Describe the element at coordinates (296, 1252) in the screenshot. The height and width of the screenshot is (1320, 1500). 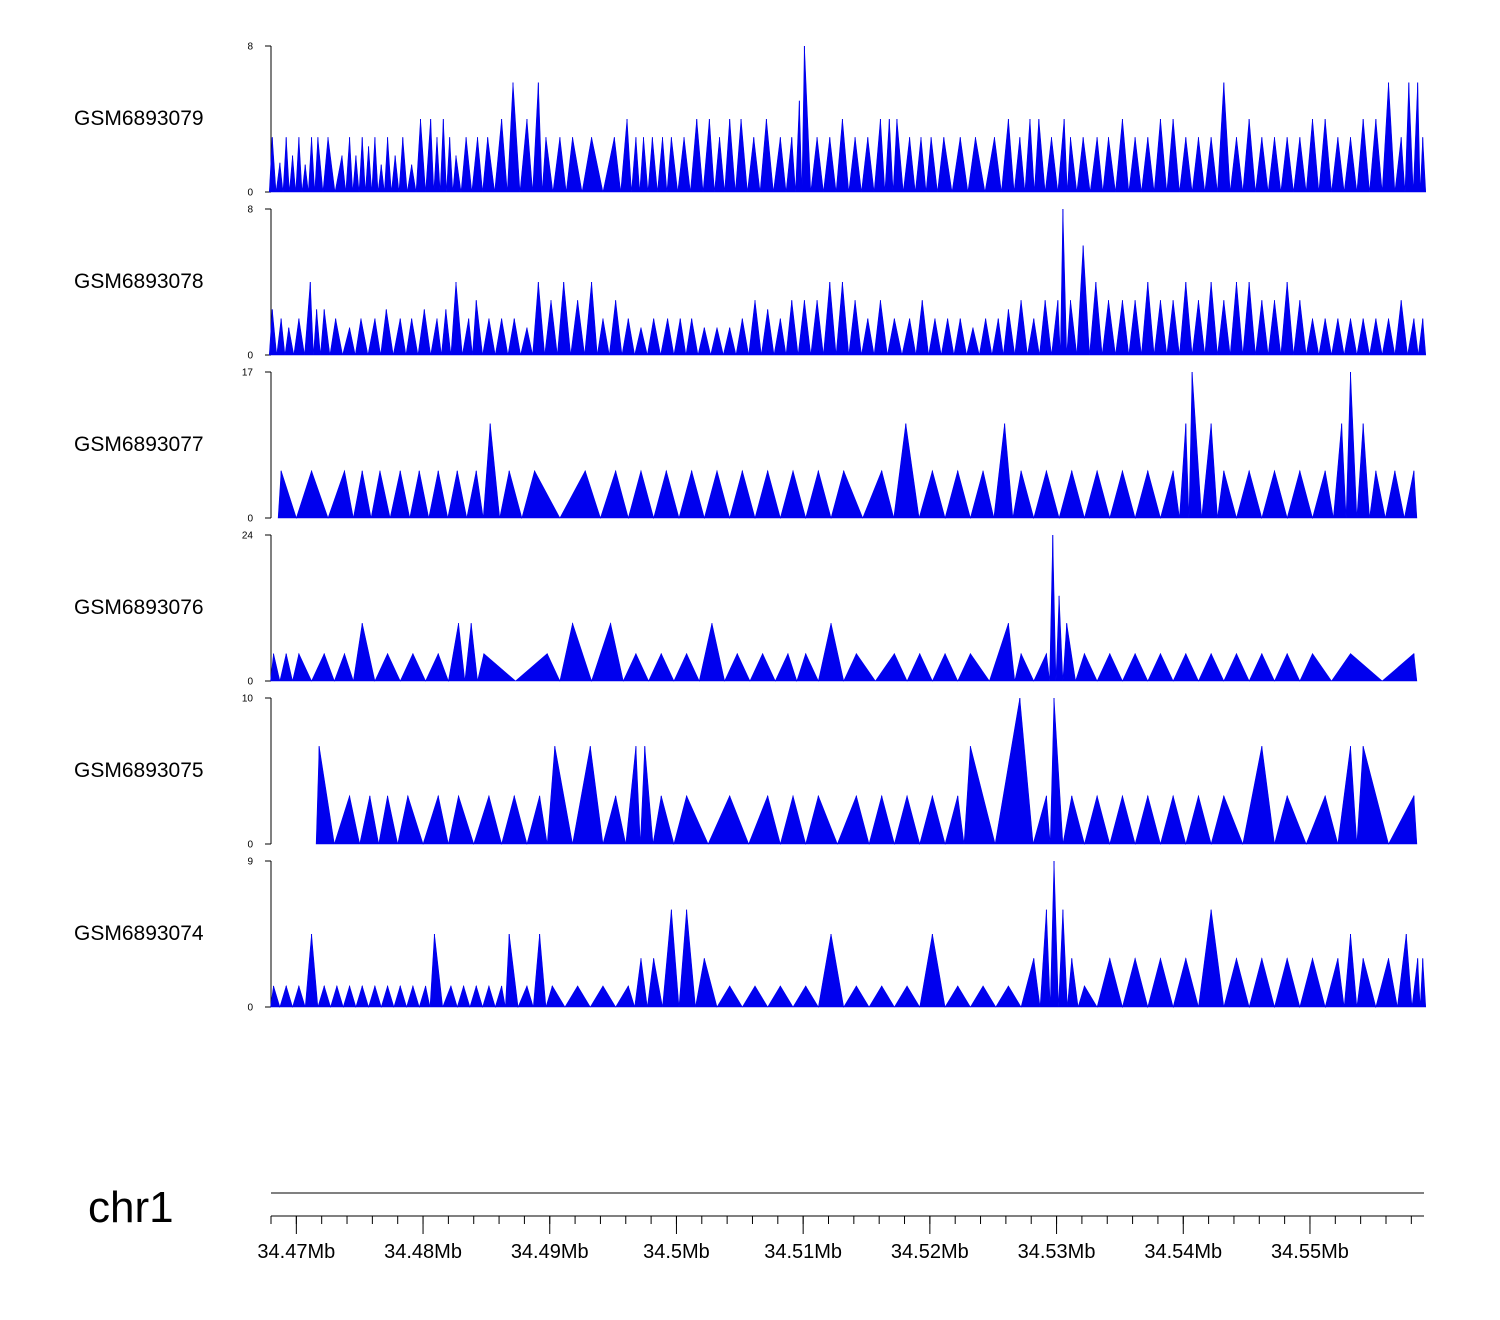
I see `genome-tick-label: 34.47Mb` at that location.